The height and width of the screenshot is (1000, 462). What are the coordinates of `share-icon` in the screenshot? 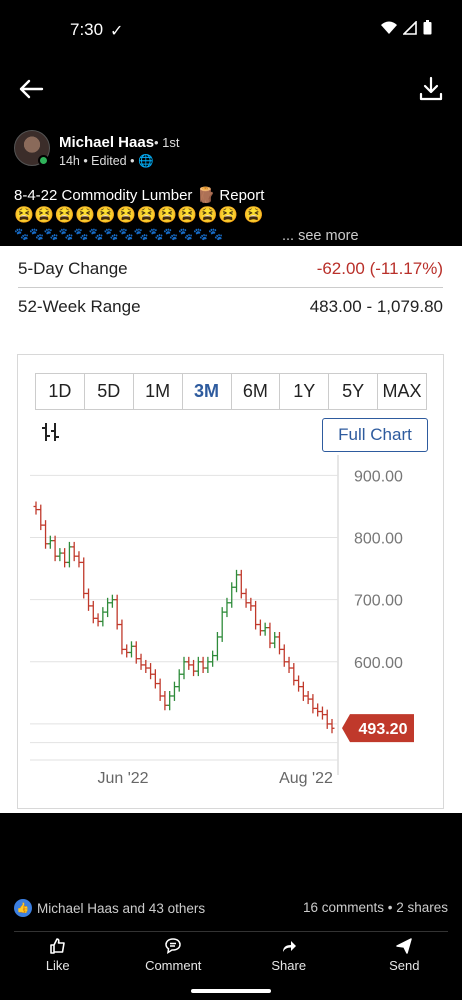 It's located at (289, 946).